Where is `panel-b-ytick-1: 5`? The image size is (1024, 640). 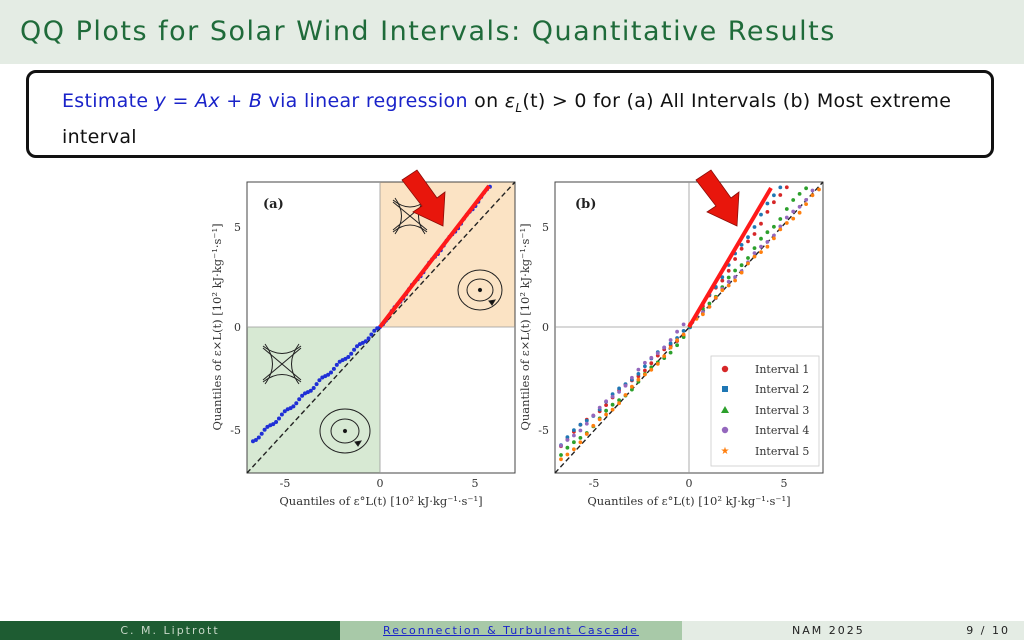
panel-b-ytick-1: 5 is located at coordinates (545, 227).